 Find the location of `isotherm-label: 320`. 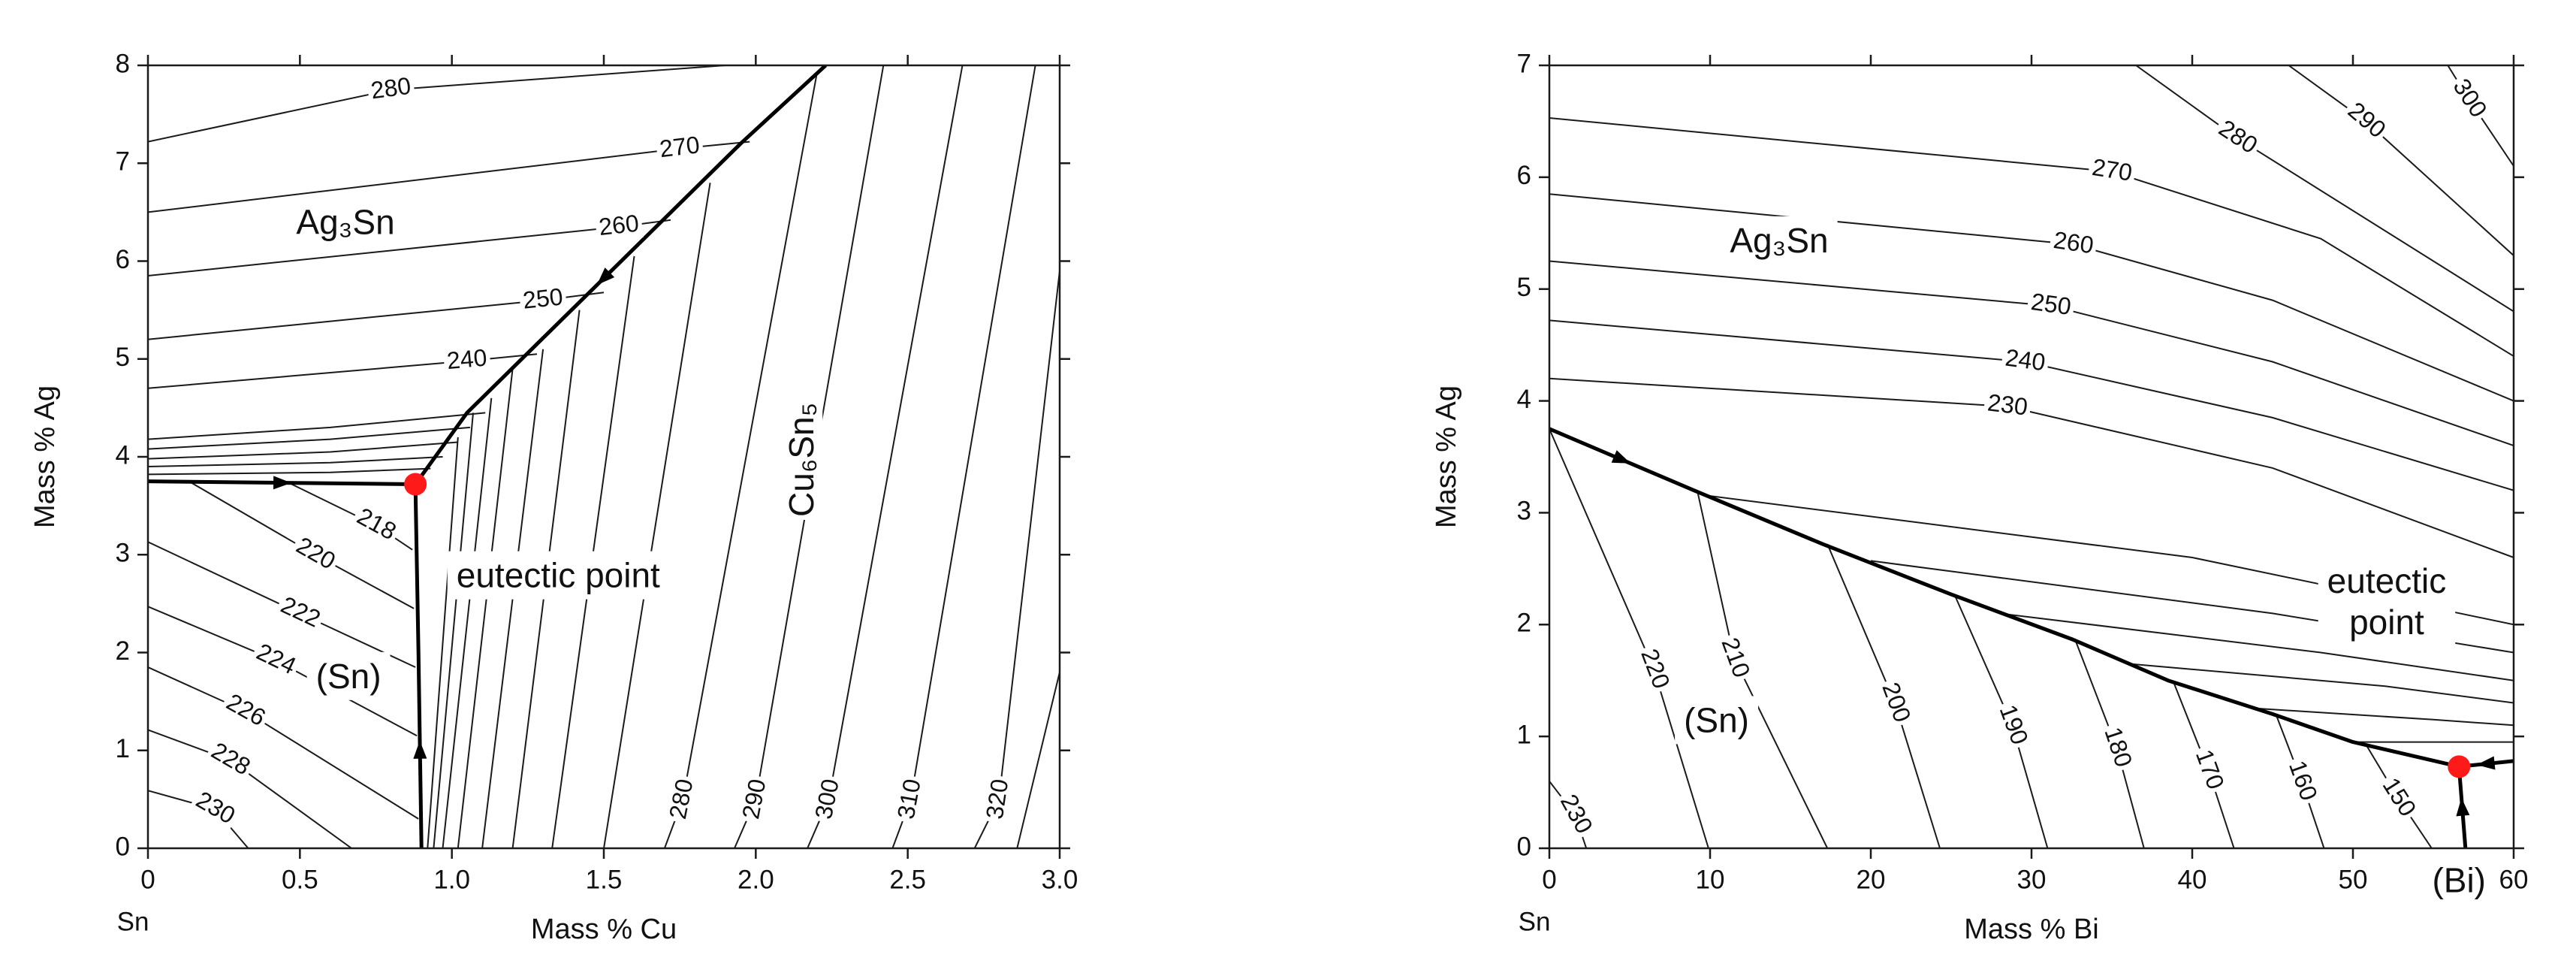

isotherm-label: 320 is located at coordinates (997, 798).